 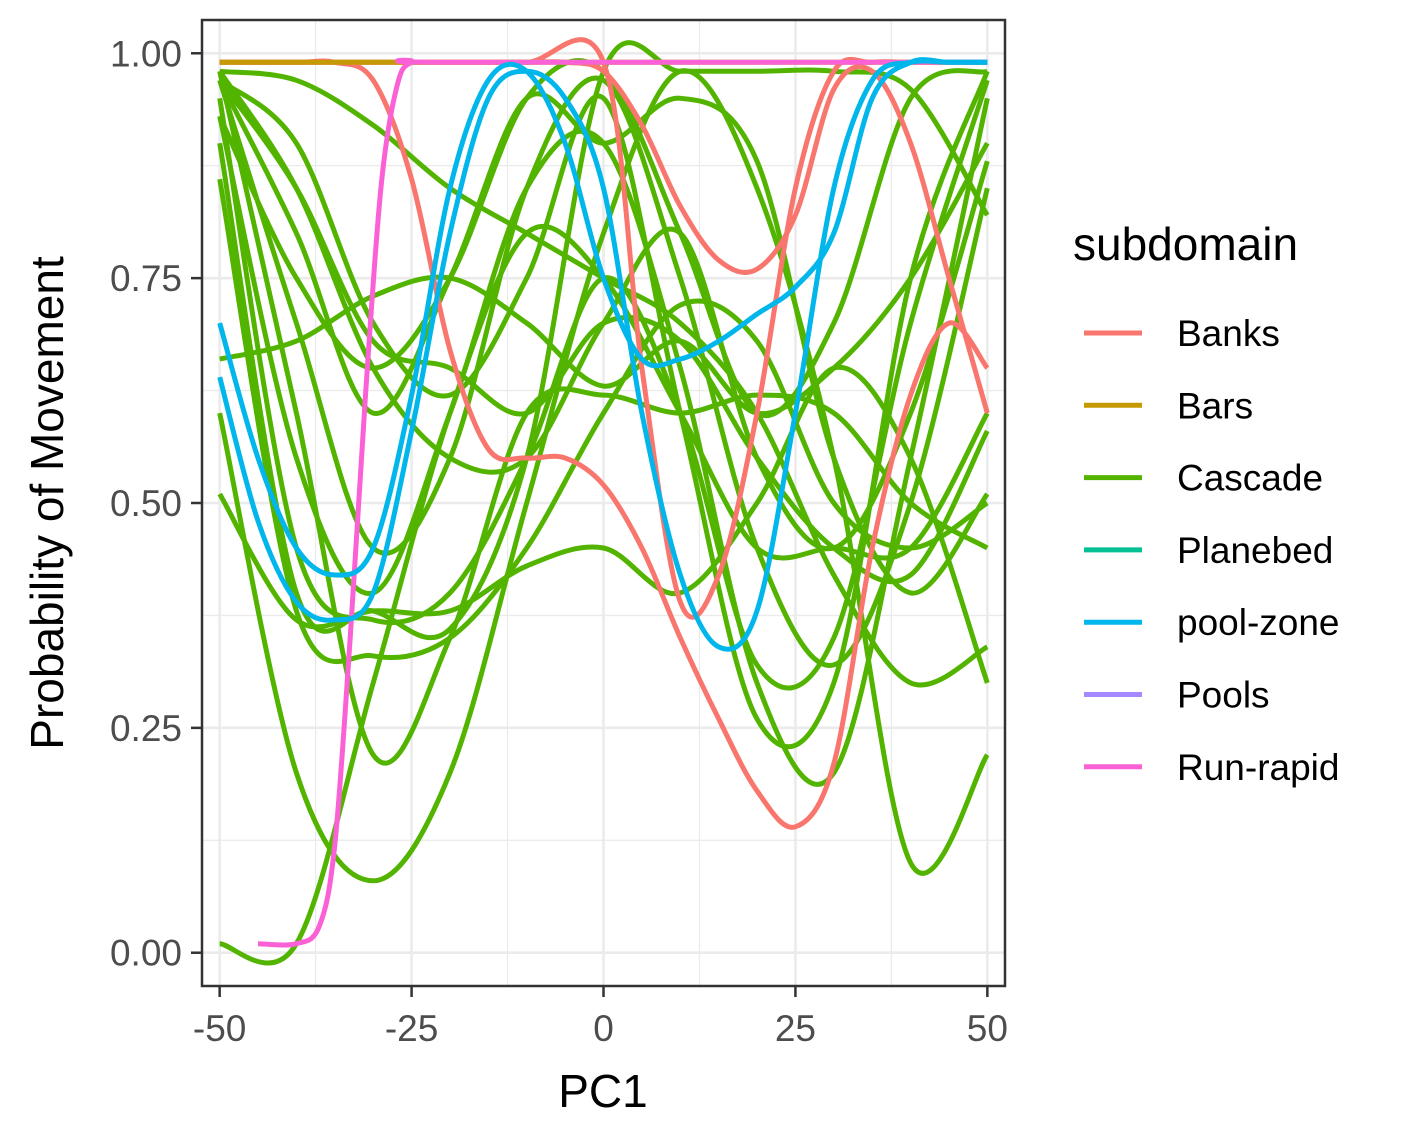 What do you see at coordinates (1215, 405) in the screenshot?
I see `legend-label-bars: Bars` at bounding box center [1215, 405].